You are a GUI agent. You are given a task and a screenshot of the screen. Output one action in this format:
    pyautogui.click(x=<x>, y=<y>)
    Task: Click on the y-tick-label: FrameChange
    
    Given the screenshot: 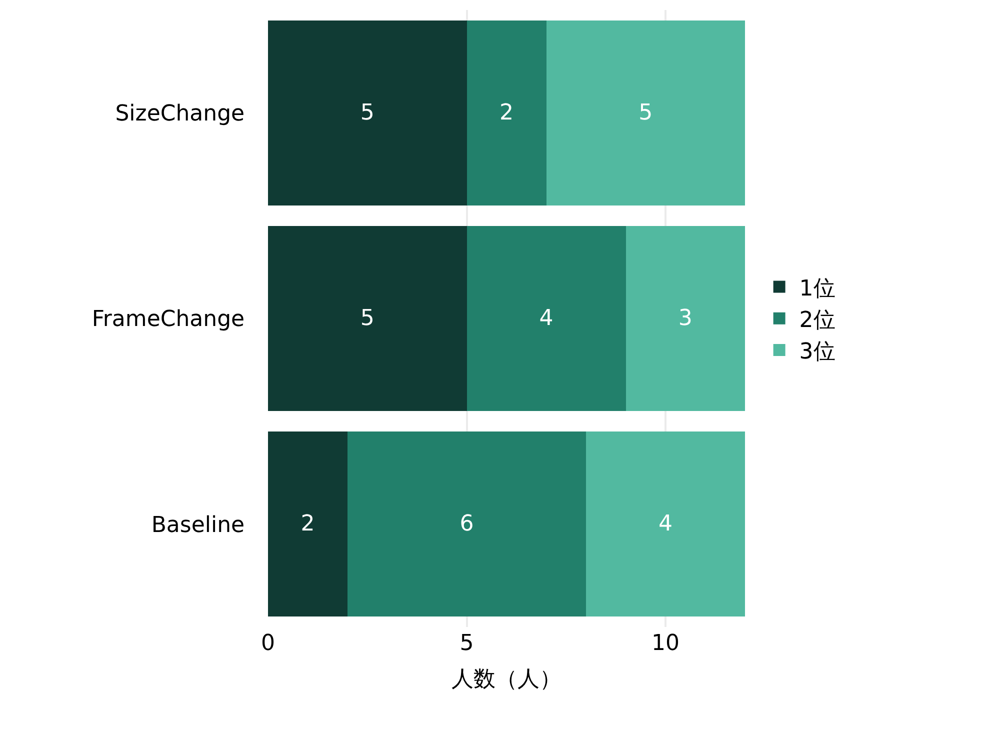 What is the action you would take?
    pyautogui.click(x=168, y=319)
    